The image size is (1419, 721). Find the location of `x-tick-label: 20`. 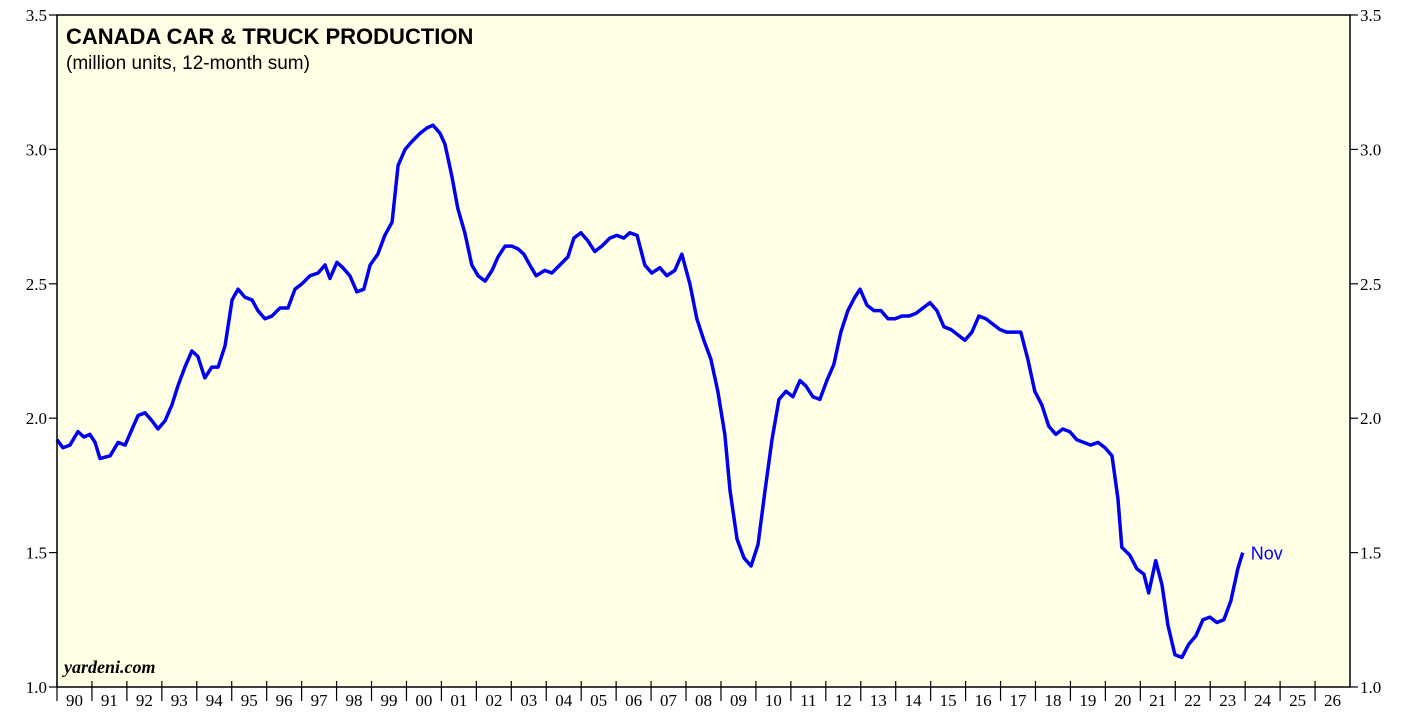

x-tick-label: 20 is located at coordinates (1122, 700).